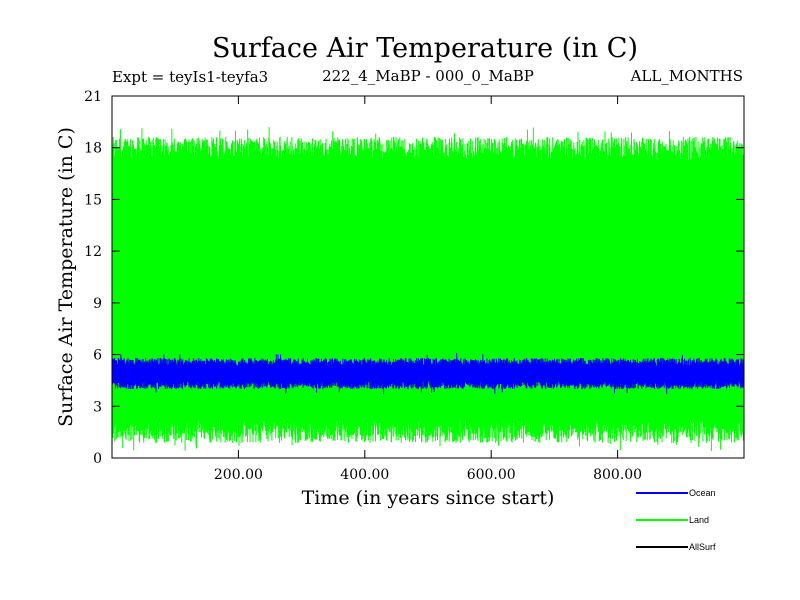  I want to click on series-ocean, so click(428, 373).